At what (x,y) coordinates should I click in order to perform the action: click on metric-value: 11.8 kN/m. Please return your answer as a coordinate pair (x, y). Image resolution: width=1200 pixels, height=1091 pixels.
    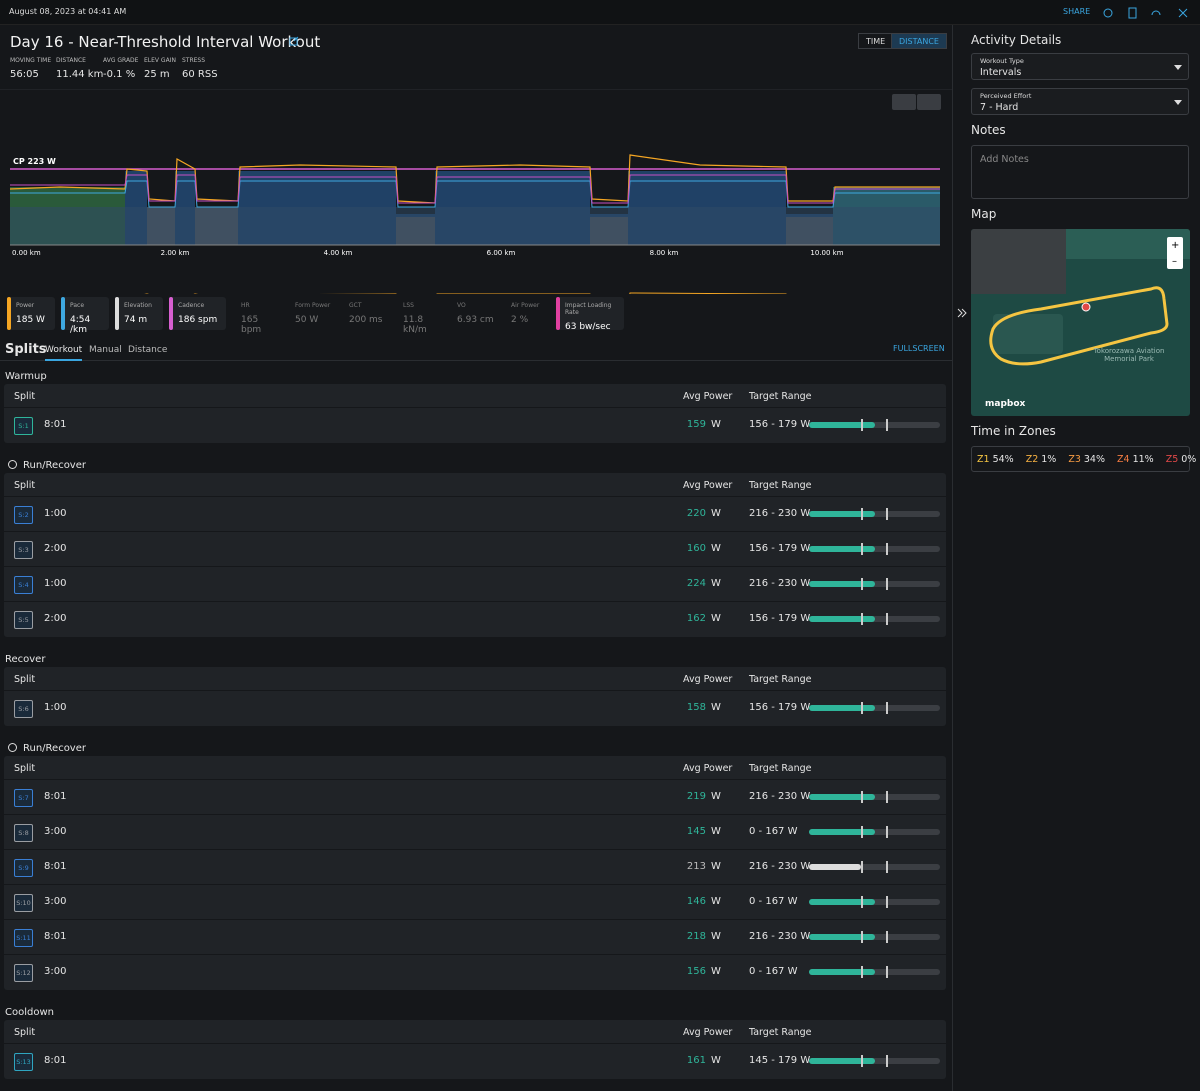
    Looking at the image, I should click on (415, 325).